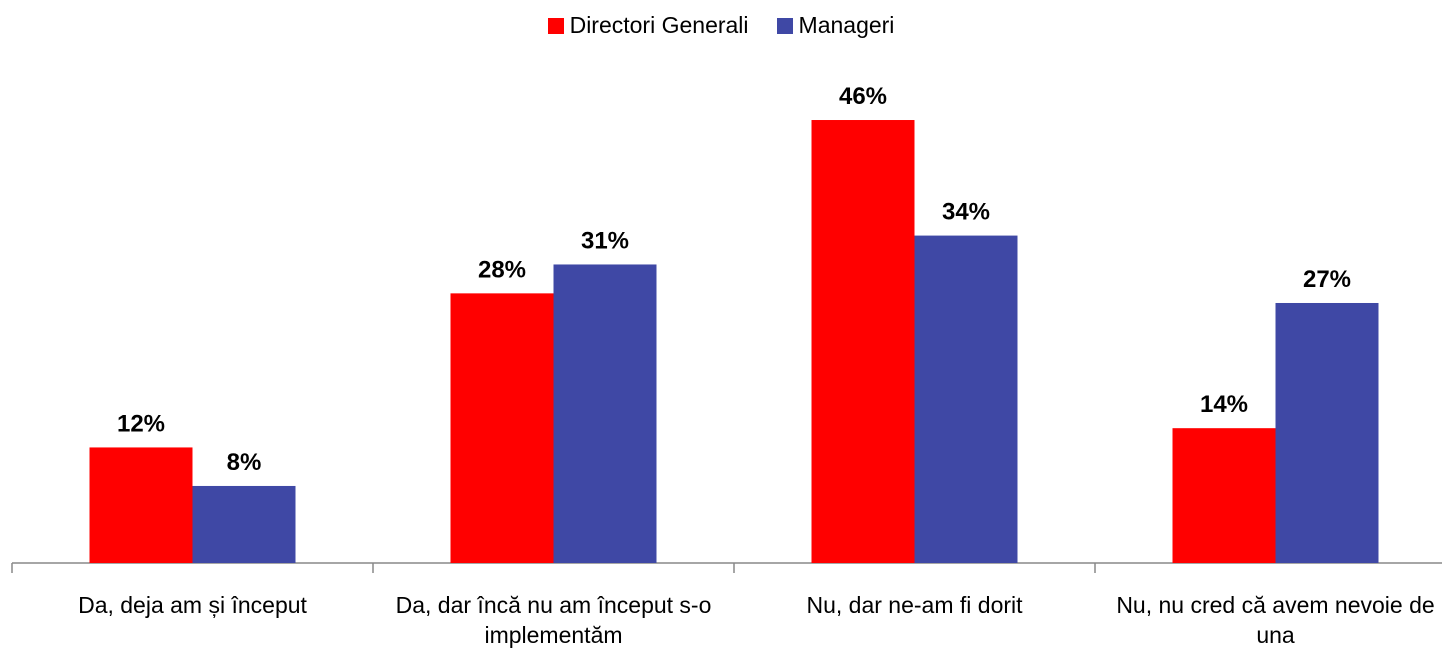  Describe the element at coordinates (966, 212) in the screenshot. I see `data-label: 34%` at that location.